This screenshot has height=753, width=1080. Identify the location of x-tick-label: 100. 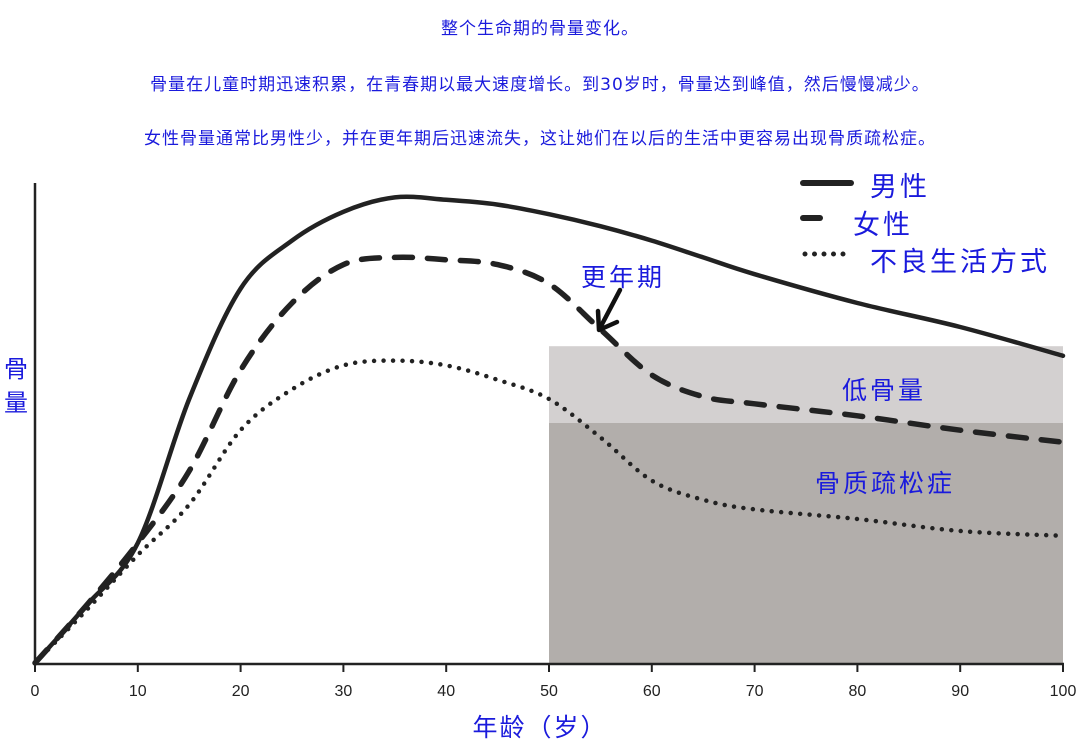
(1063, 691).